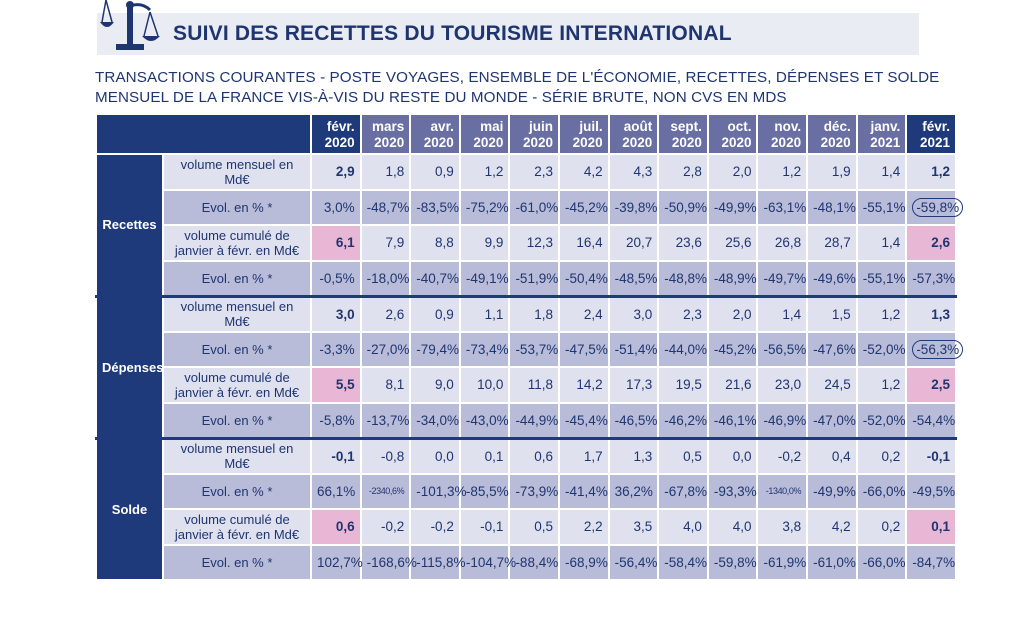 Image resolution: width=1026 pixels, height=628 pixels. What do you see at coordinates (832, 385) in the screenshot?
I see `value-cell: 24,5` at bounding box center [832, 385].